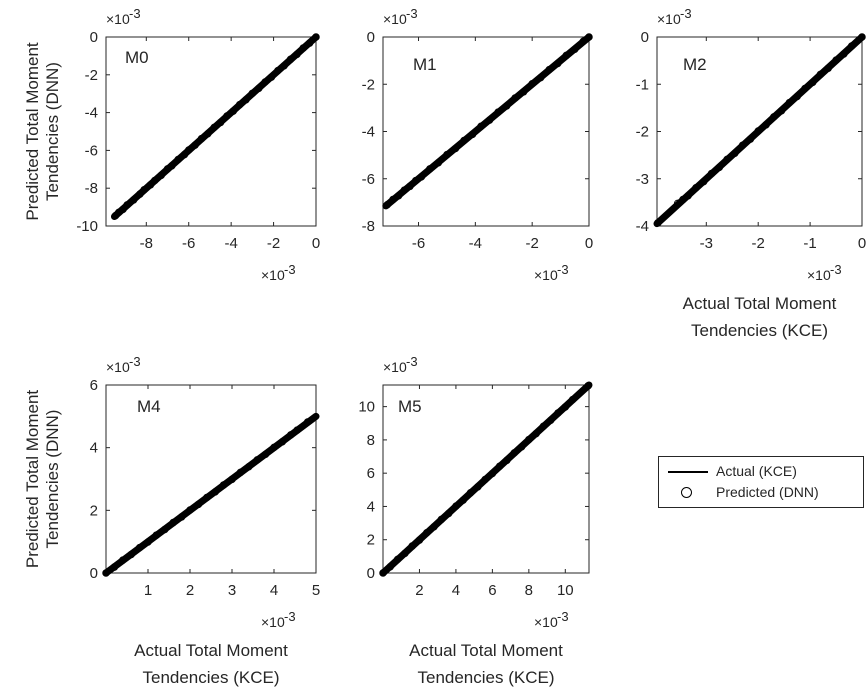  Describe the element at coordinates (52, 479) in the screenshot. I see `y-axis-label: Tendencies (DNN)` at that location.